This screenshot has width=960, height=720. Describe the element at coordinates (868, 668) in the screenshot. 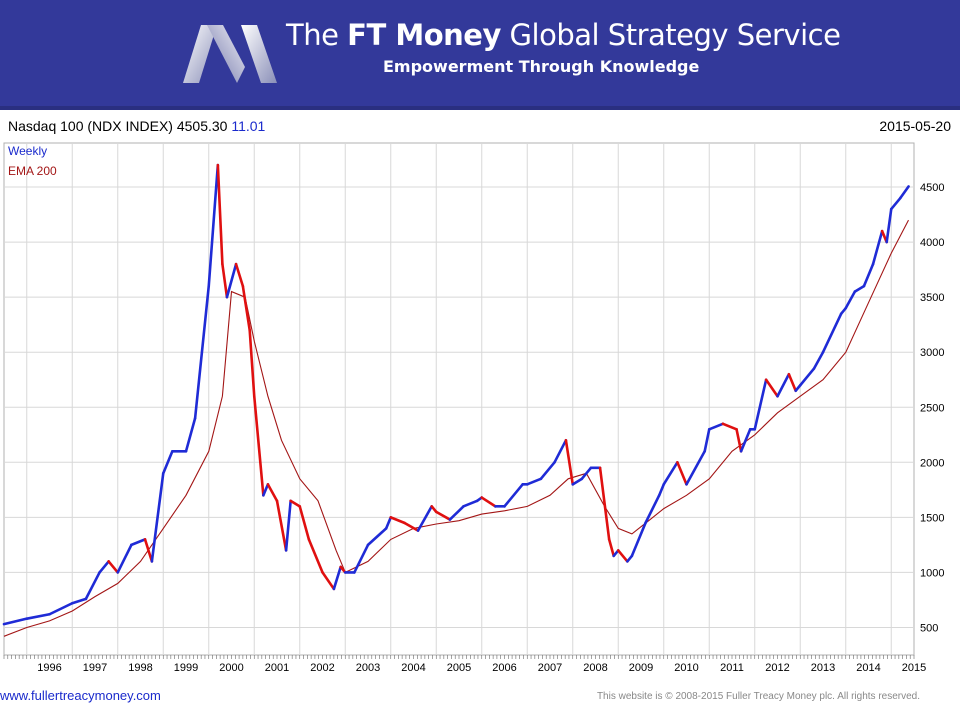

I see `x-tick-label: 2014` at that location.